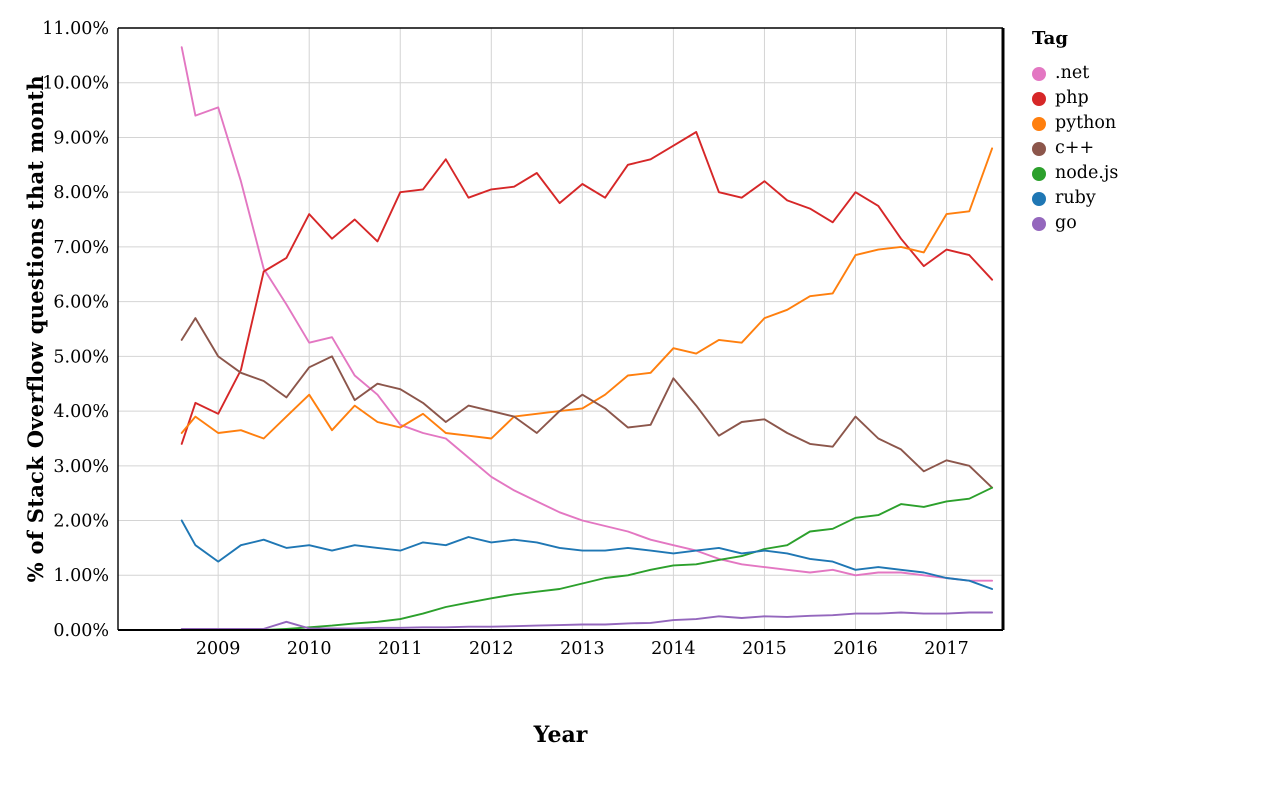 The height and width of the screenshot is (810, 1266). Describe the element at coordinates (218, 649) in the screenshot. I see `x-tick-label: 2009` at that location.